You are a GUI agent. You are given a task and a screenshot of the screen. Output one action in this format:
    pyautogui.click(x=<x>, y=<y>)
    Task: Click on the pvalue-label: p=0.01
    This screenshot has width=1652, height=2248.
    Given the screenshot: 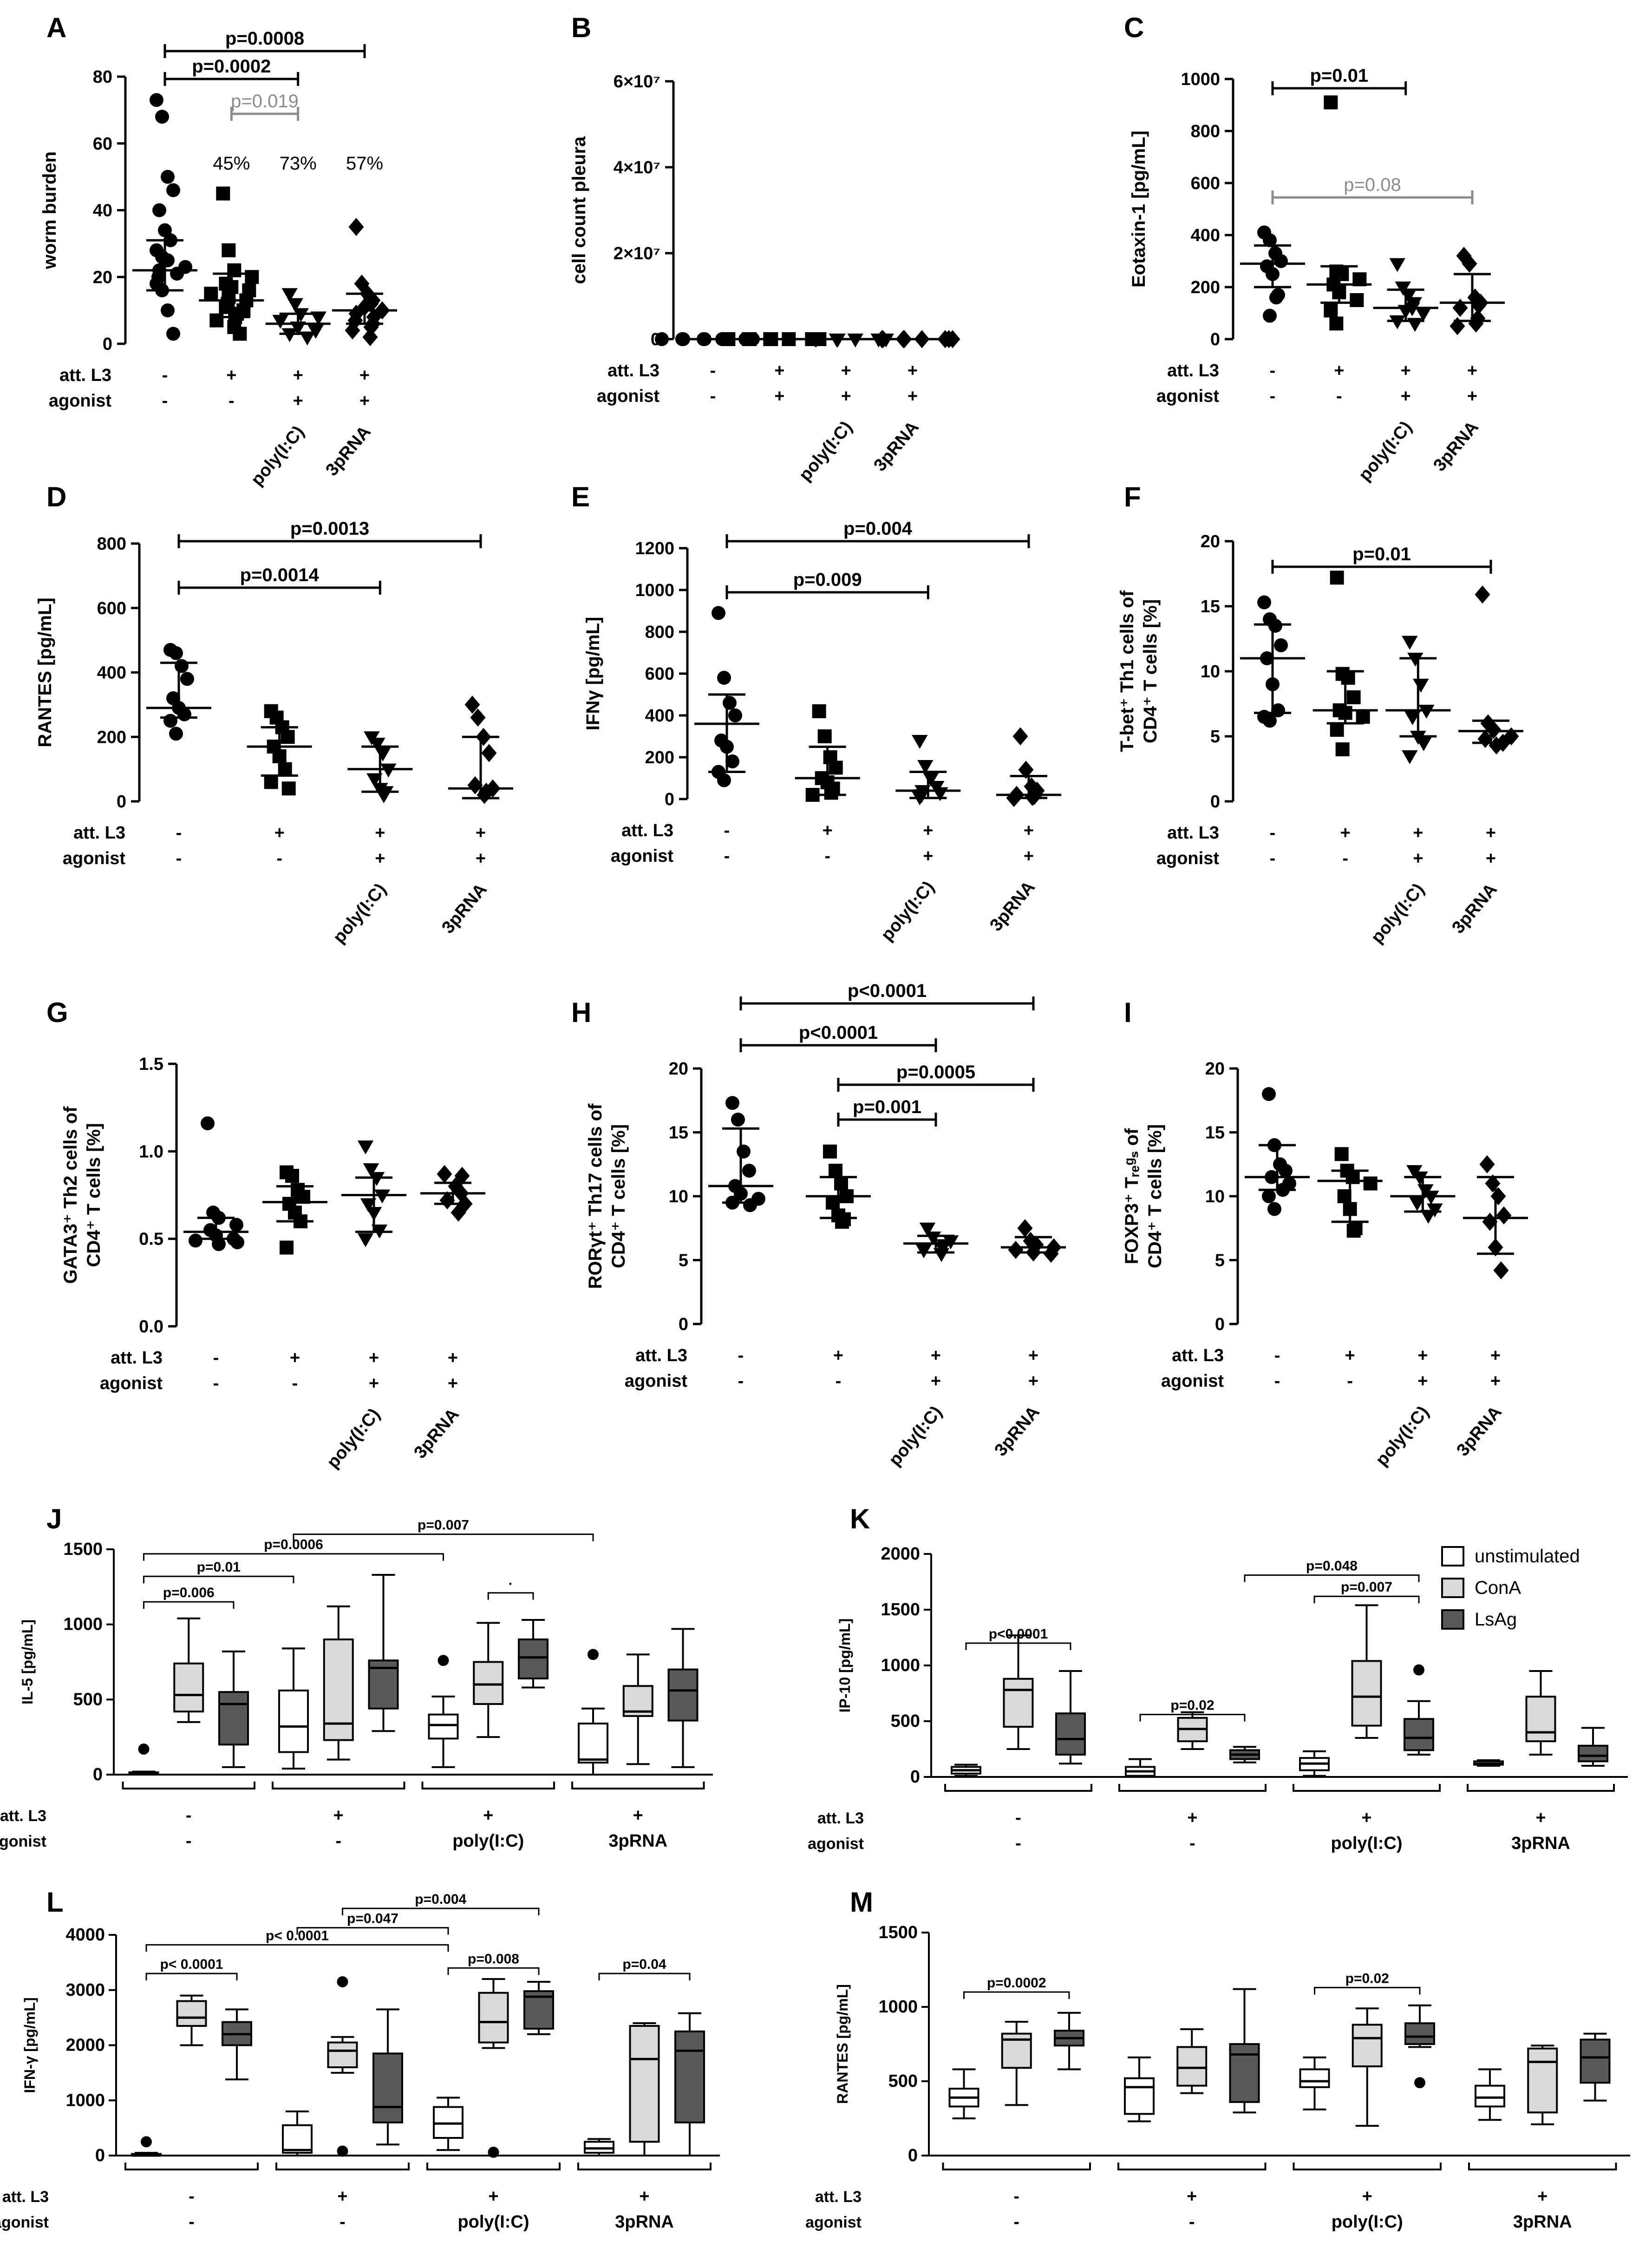 What is the action you would take?
    pyautogui.click(x=1381, y=554)
    